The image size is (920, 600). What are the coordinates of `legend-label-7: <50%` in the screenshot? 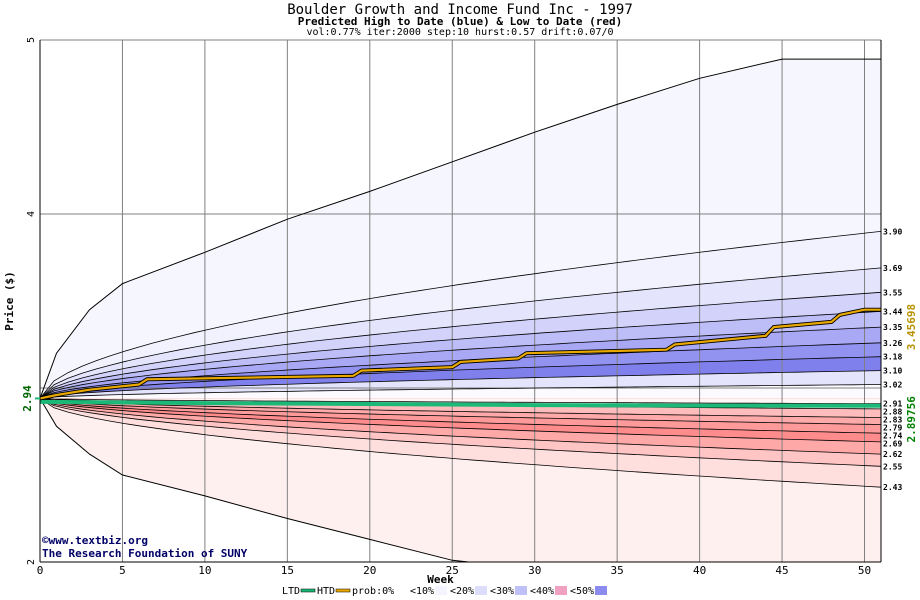 It's located at (582, 591).